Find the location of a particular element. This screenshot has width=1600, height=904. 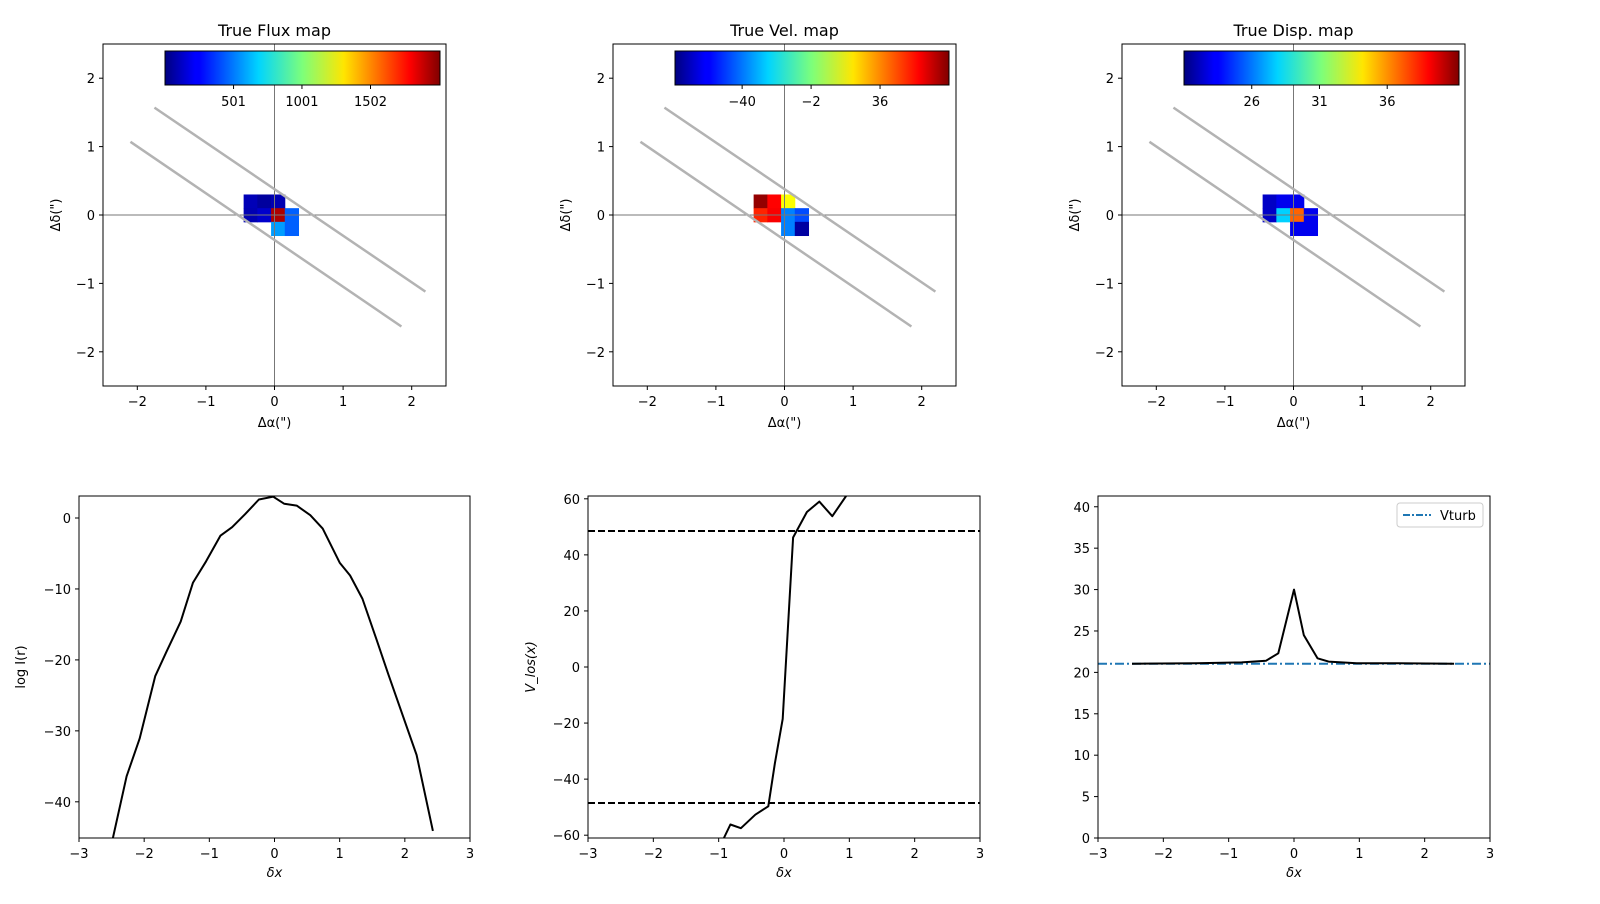

subplot-title: True Flux map is located at coordinates (274, 30).